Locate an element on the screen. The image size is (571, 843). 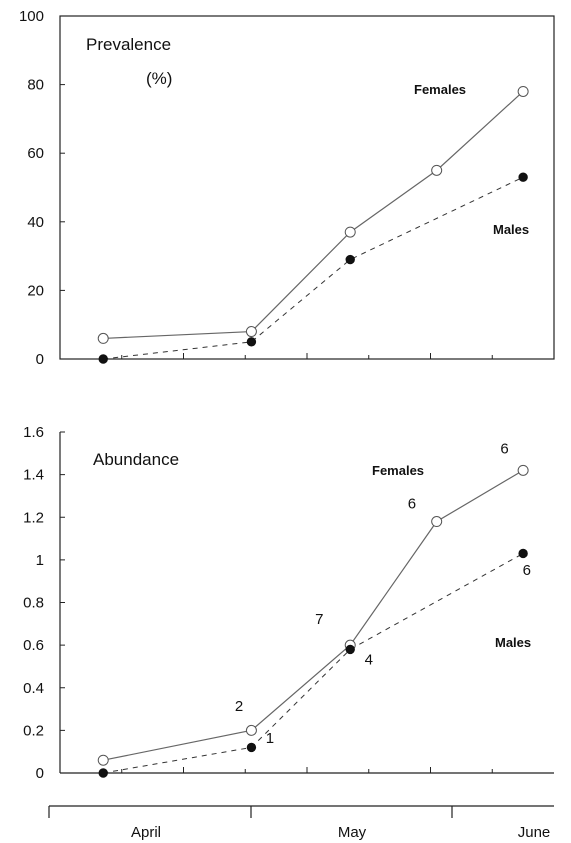
prevalence-unit: (%) is located at coordinates (159, 78).